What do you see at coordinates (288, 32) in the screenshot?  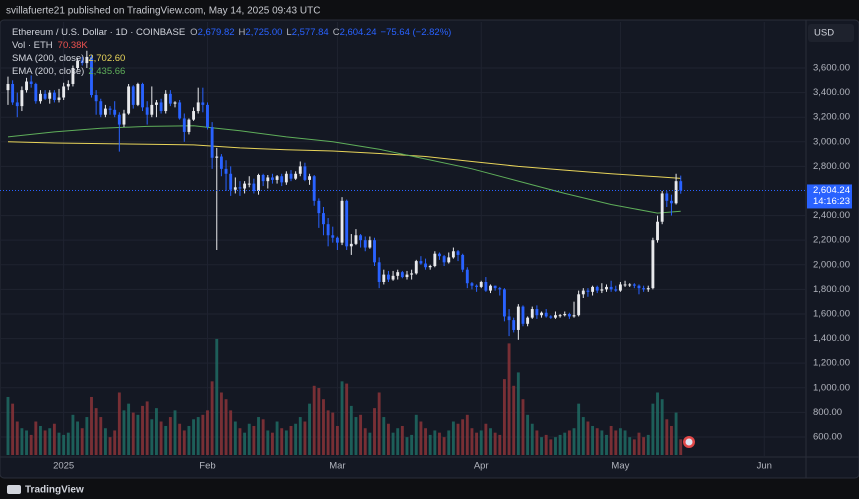 I see `legend-key: L` at bounding box center [288, 32].